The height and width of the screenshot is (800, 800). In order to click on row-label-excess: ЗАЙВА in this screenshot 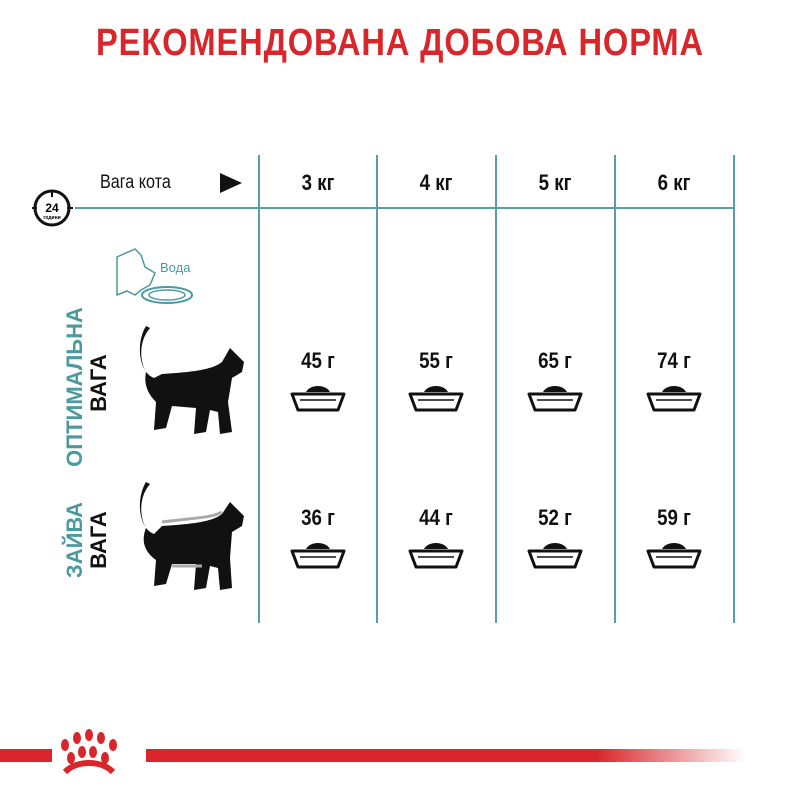, I will do `click(74, 540)`.